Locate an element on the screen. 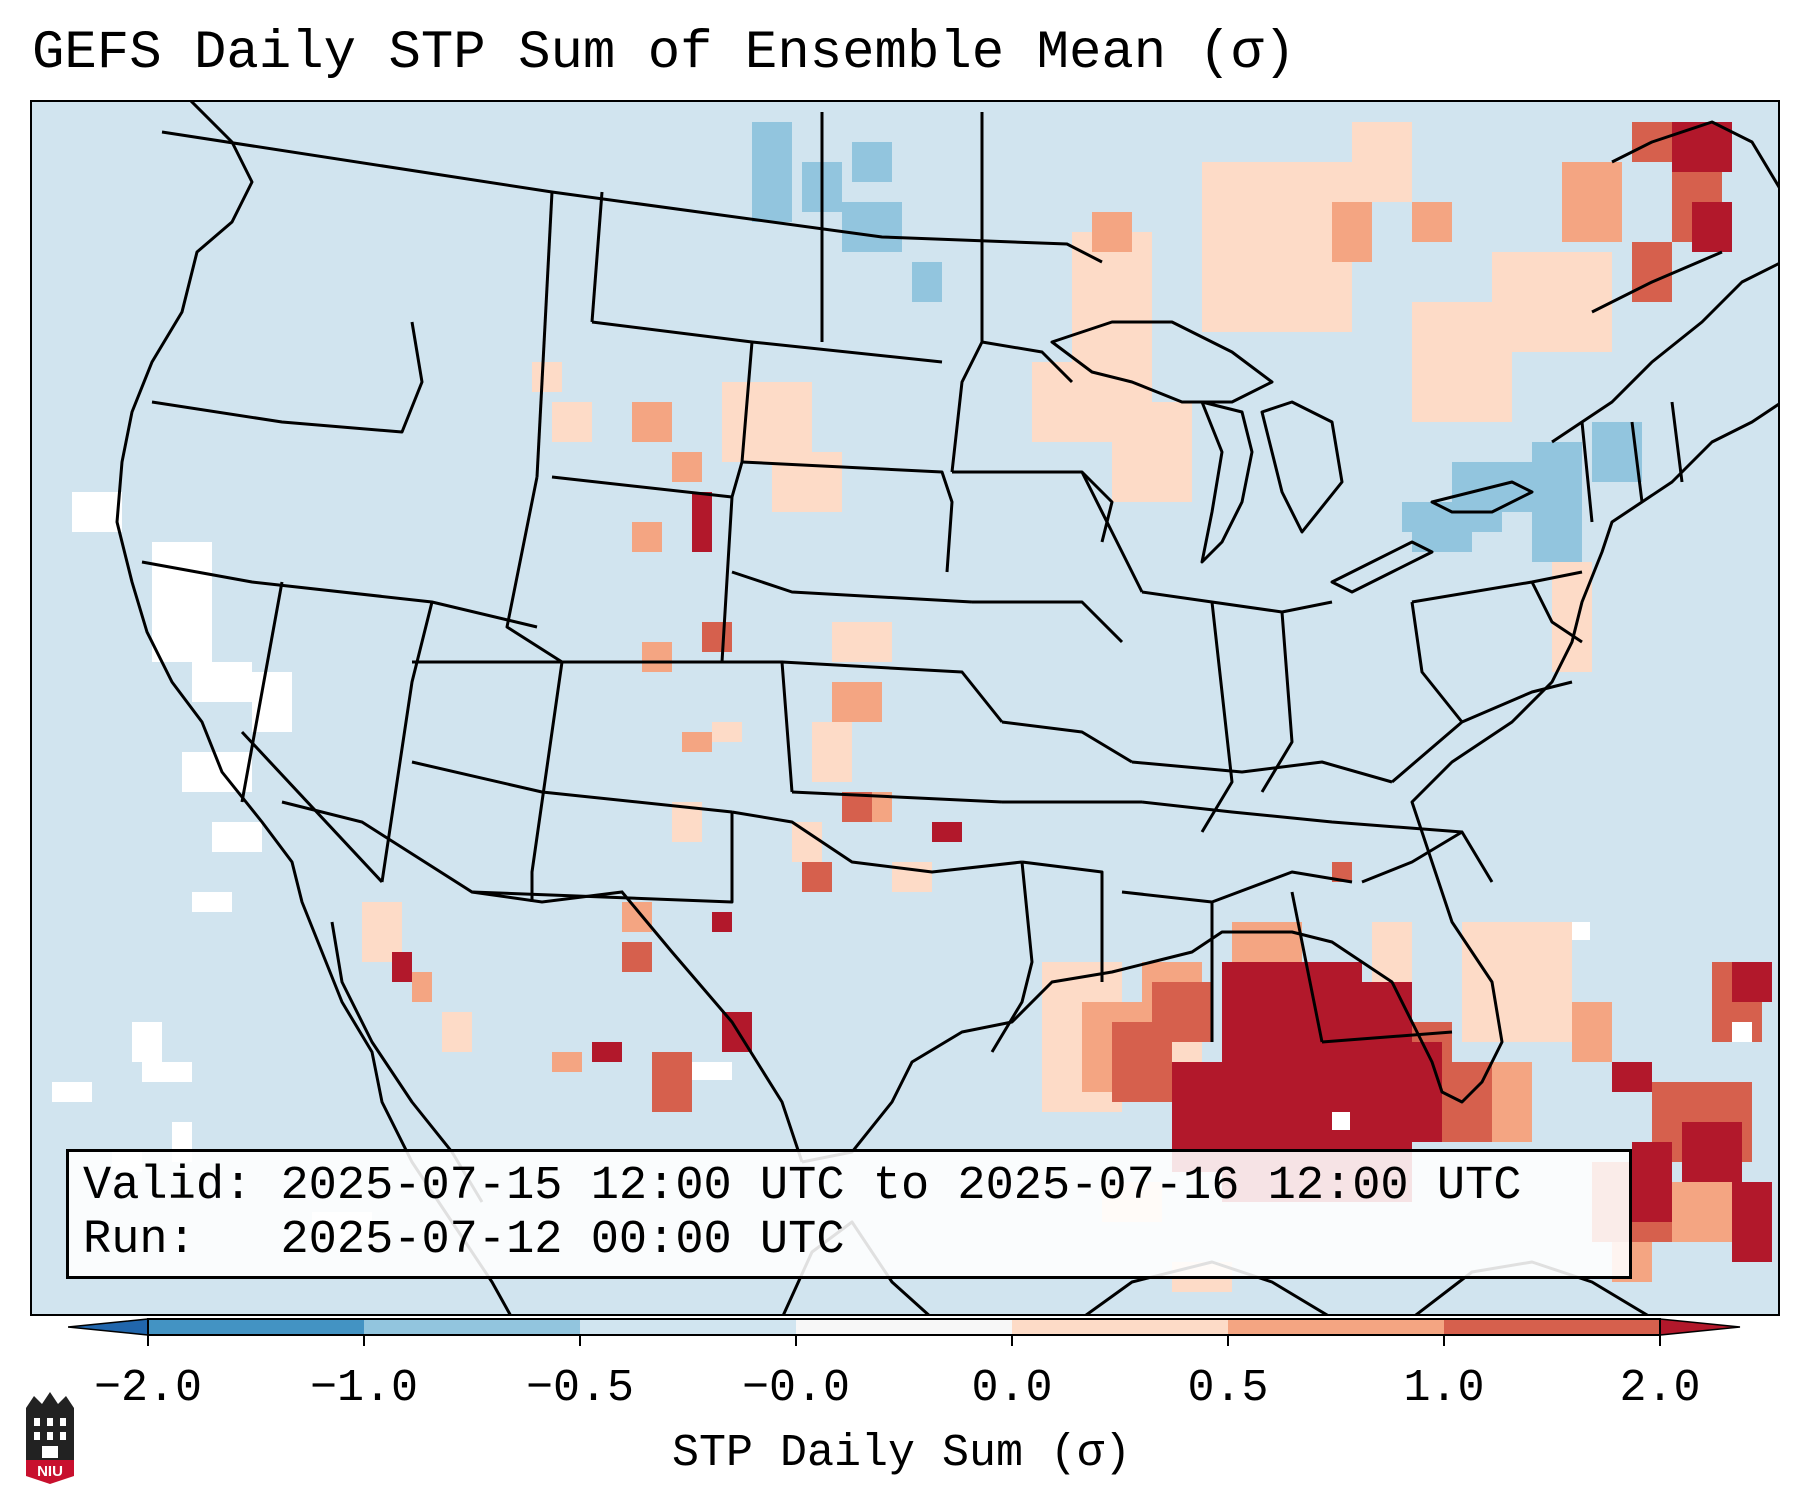  great-lakes is located at coordinates (1292, 457).